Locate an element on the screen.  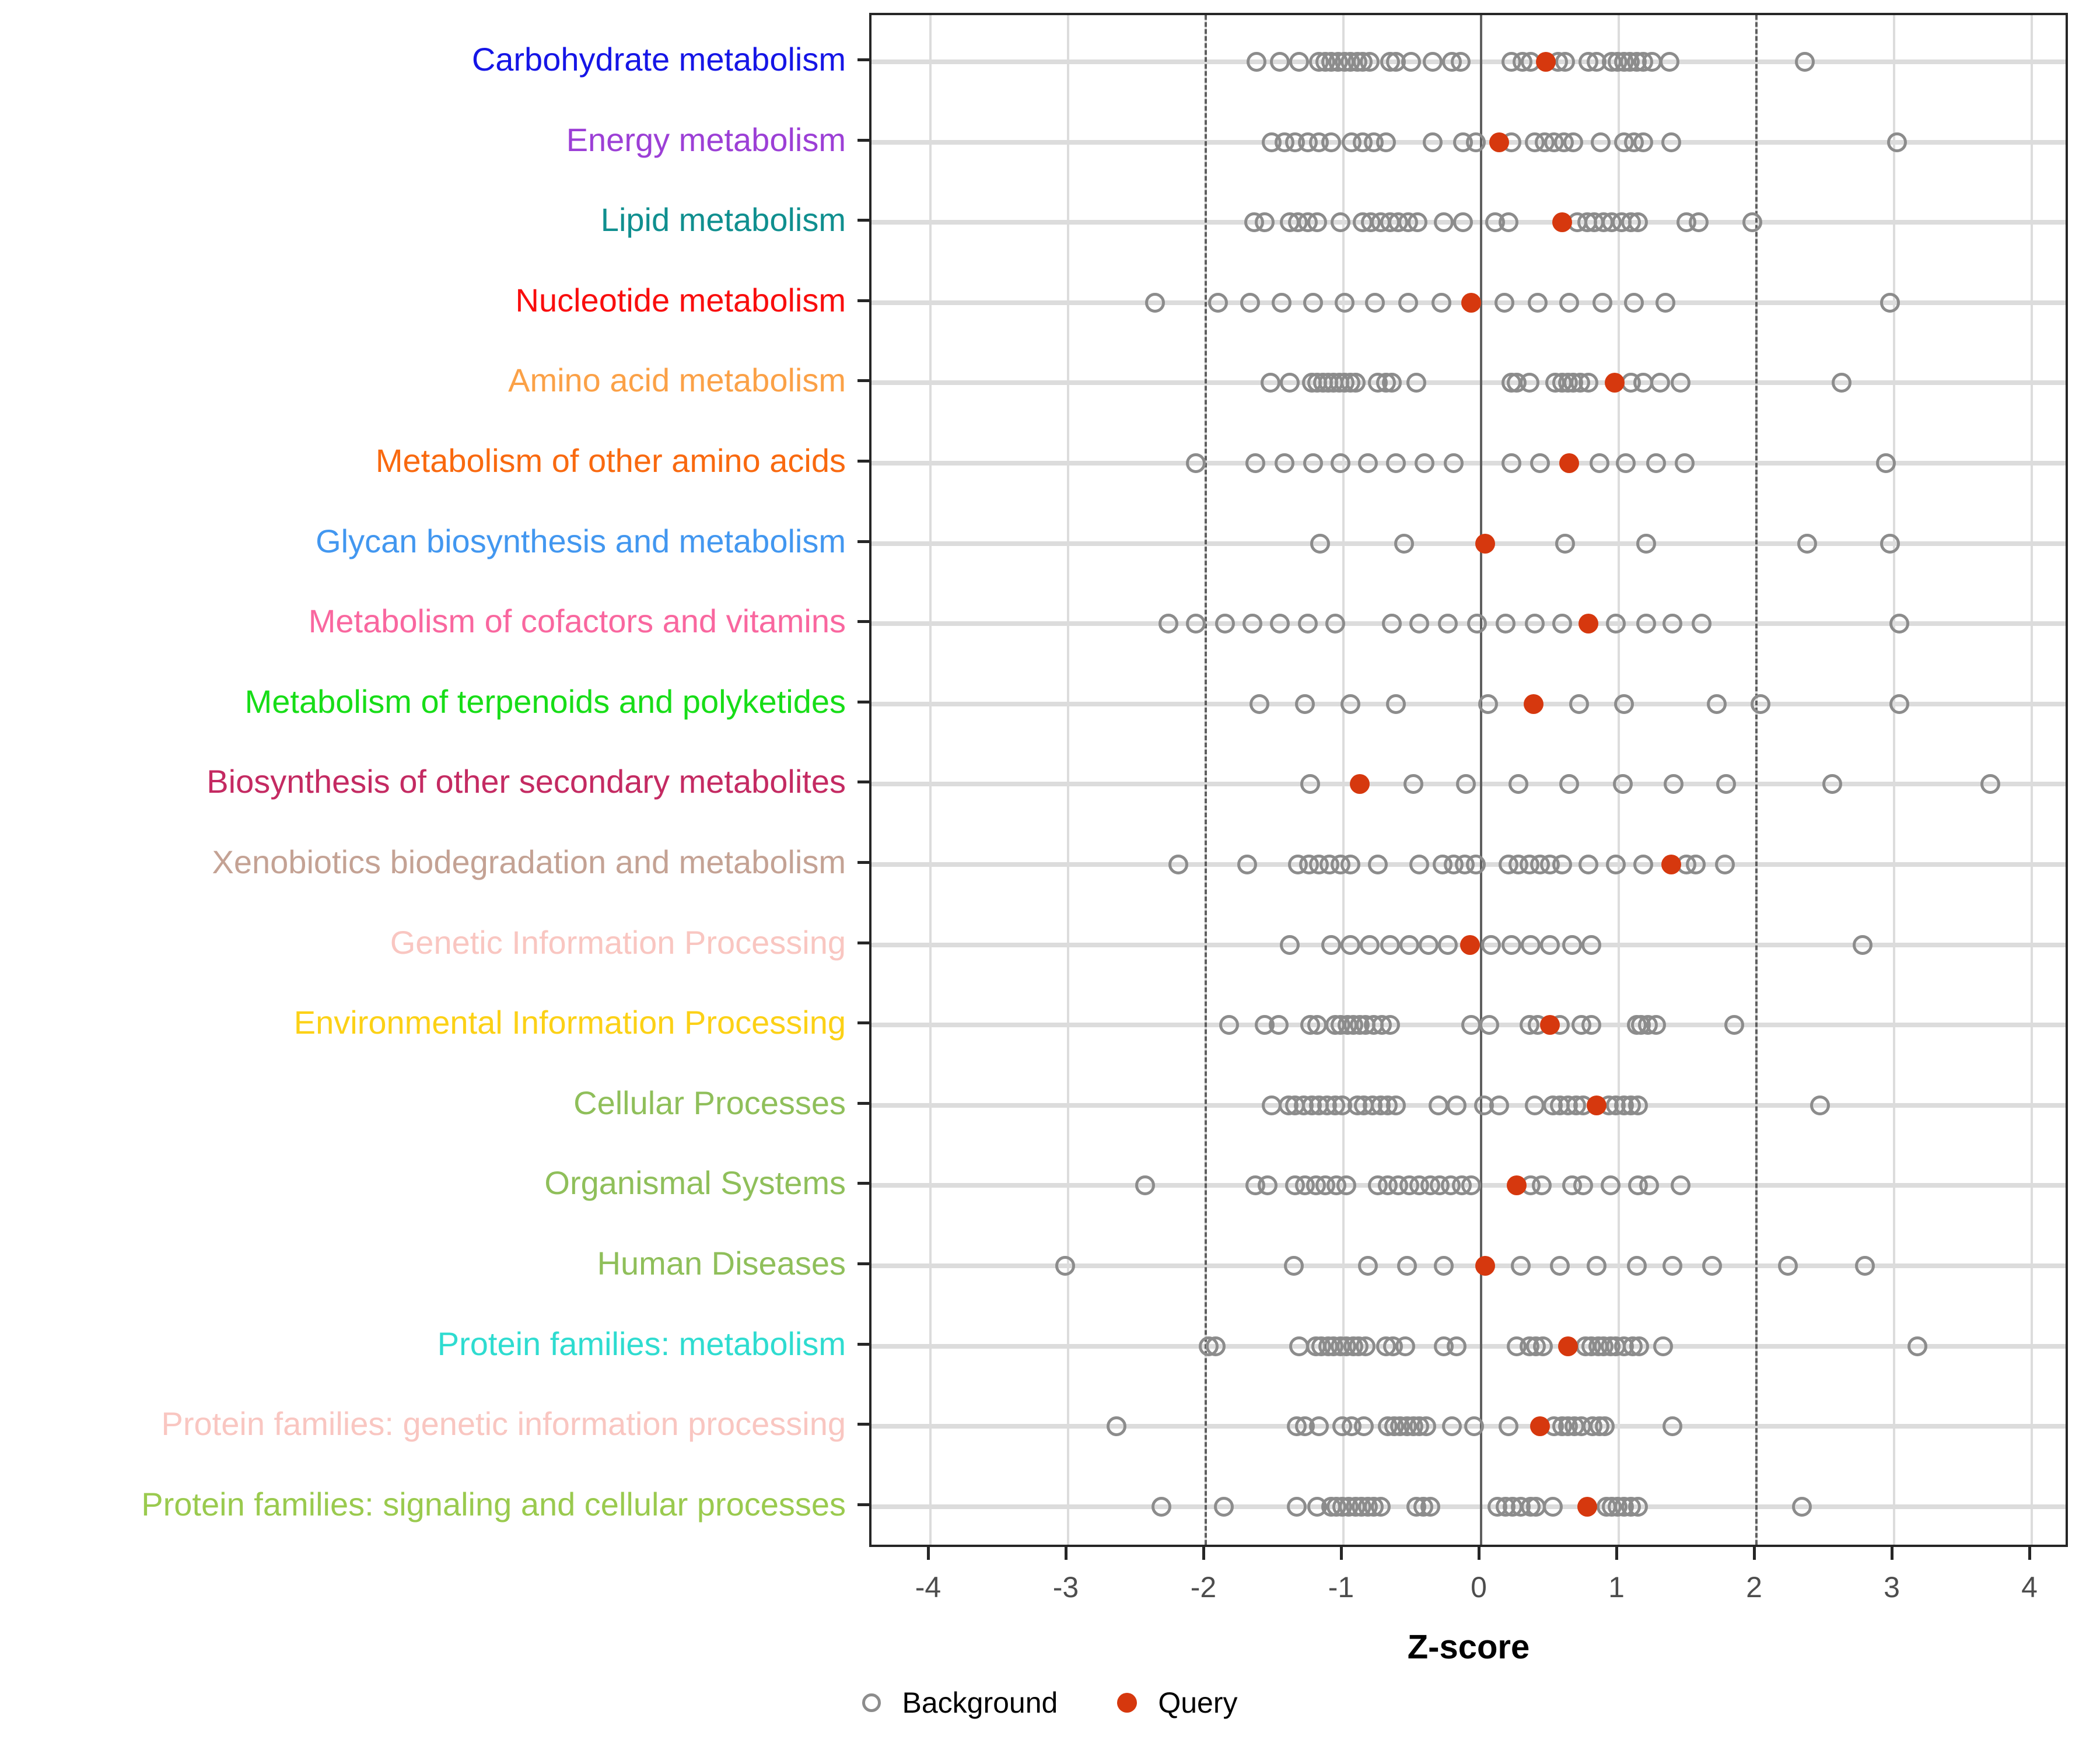
category-label: Metabolism of cofactors and vitamins is located at coordinates (577, 621).